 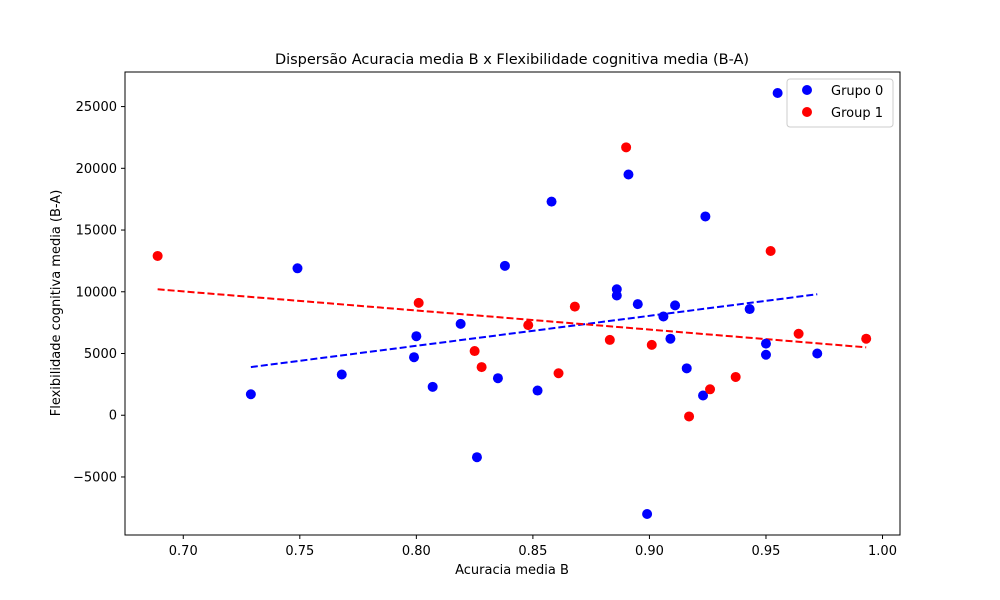 I want to click on x-tick-label: 0.80, so click(x=416, y=551).